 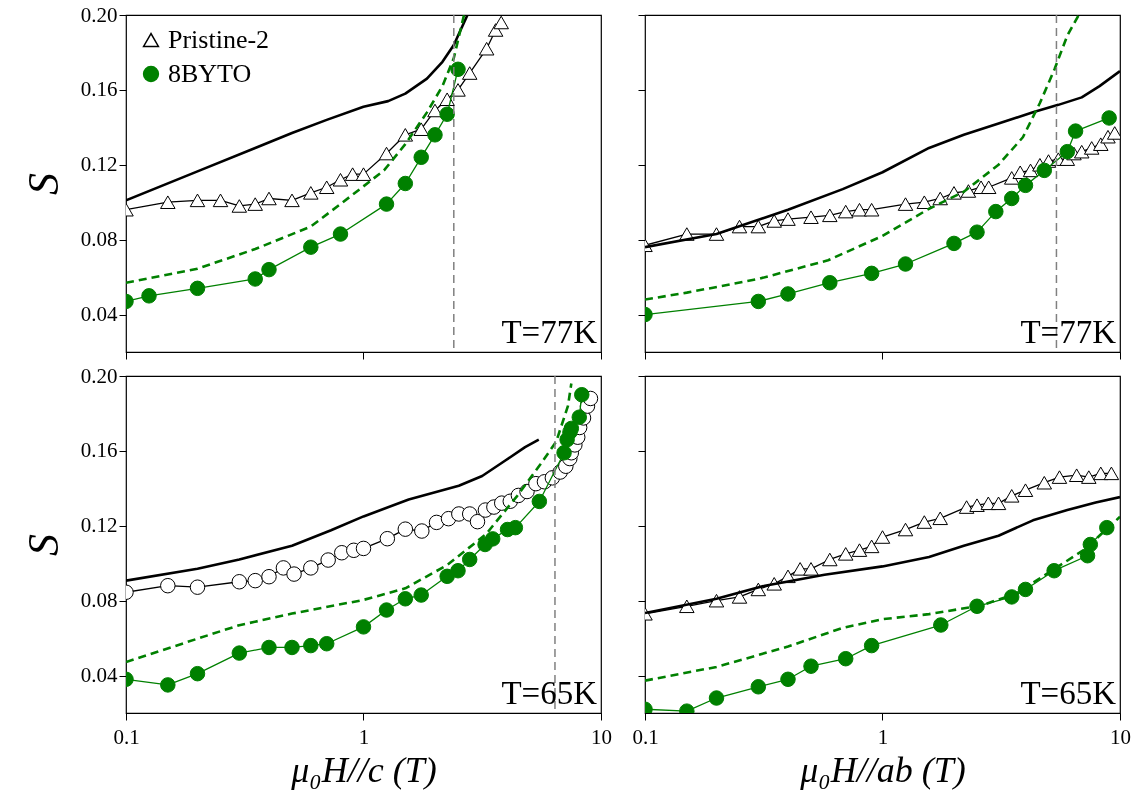 I want to click on legend-label: Pristine-2, so click(x=219, y=39).